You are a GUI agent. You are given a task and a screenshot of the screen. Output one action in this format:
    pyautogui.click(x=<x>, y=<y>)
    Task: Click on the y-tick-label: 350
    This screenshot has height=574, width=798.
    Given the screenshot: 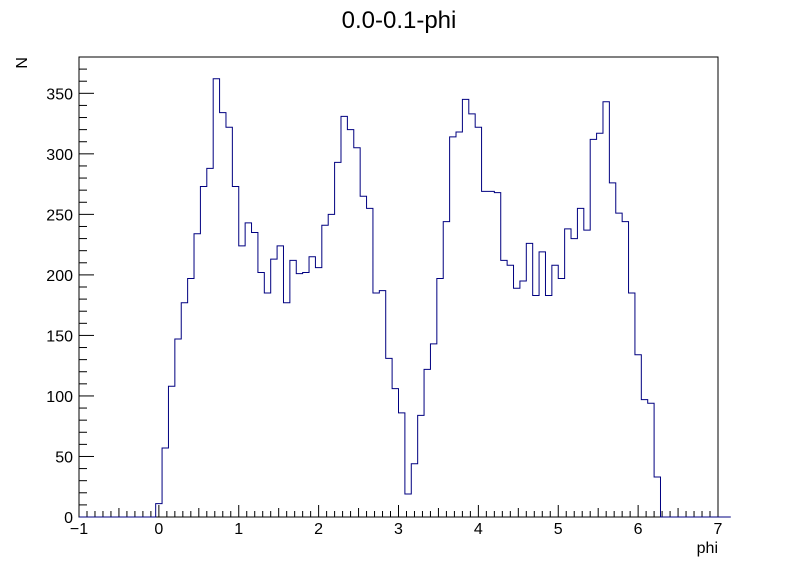 What is the action you would take?
    pyautogui.click(x=59, y=94)
    